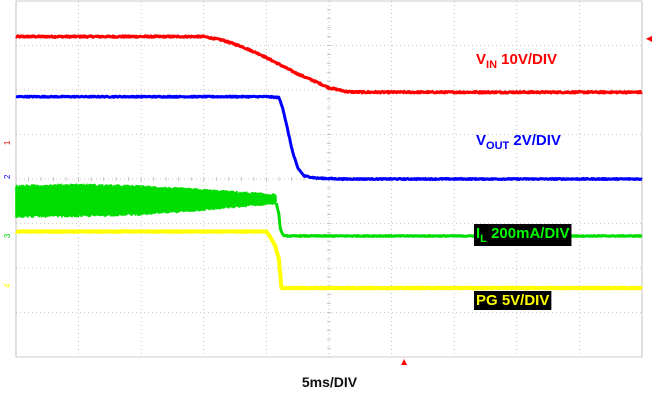 This screenshot has width=659, height=398. I want to click on trace-label-3: PG 5V/DIV, so click(513, 300).